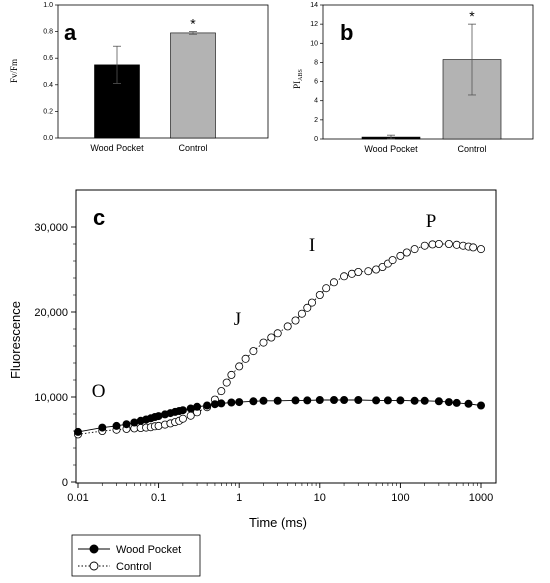  What do you see at coordinates (314, 24) in the screenshot?
I see `panel-b-y-tick-label: 12` at bounding box center [314, 24].